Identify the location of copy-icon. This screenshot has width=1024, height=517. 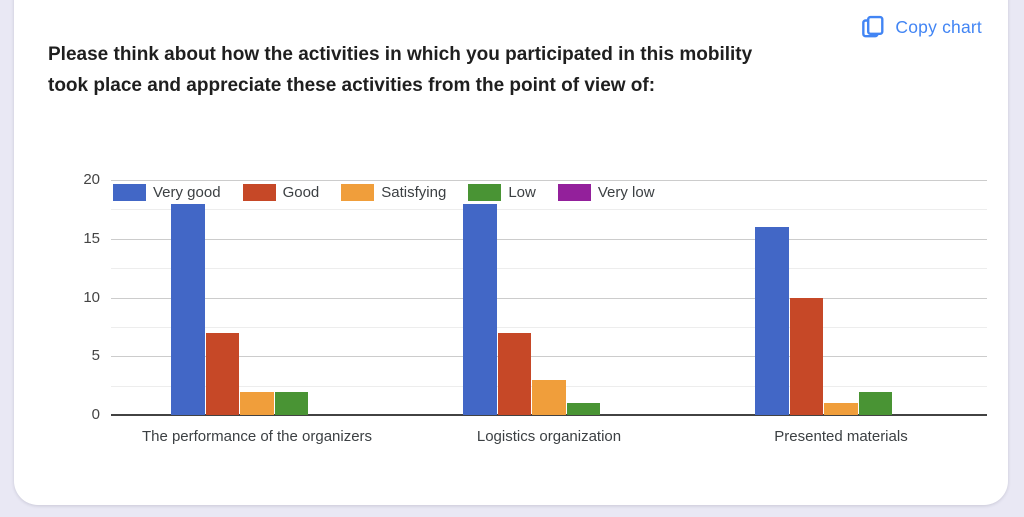
(872, 27).